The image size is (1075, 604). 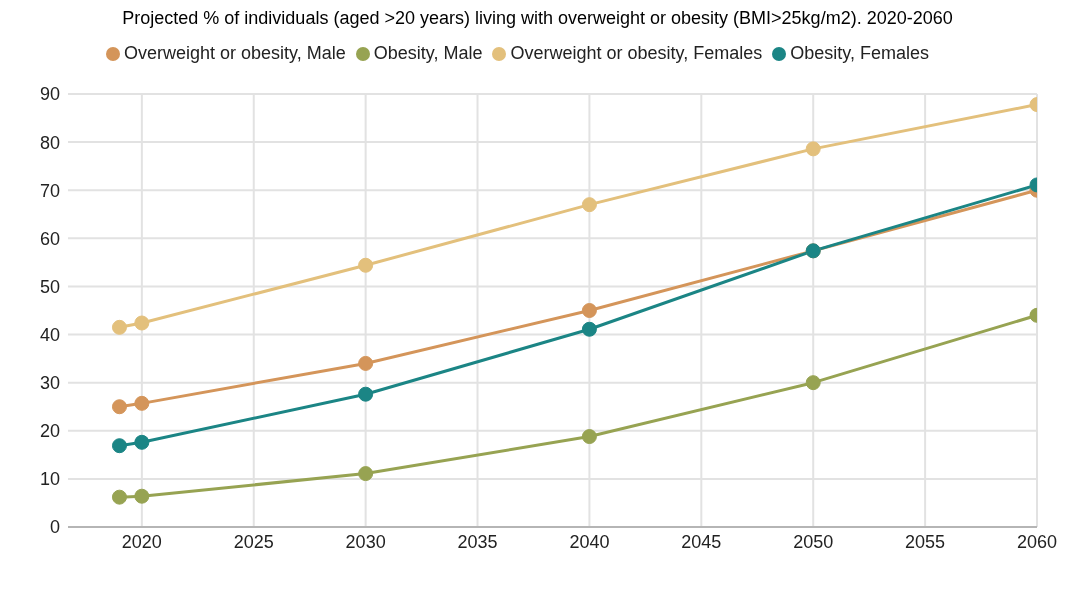 What do you see at coordinates (813, 541) in the screenshot?
I see `x-tick-label: 2050` at bounding box center [813, 541].